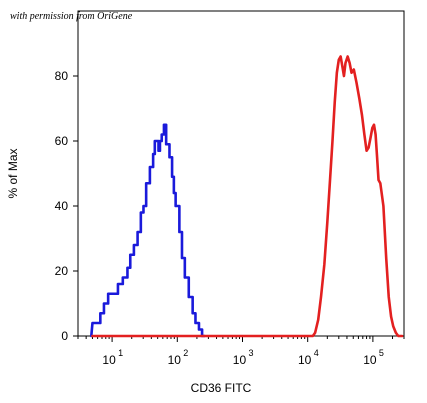  Describe the element at coordinates (62, 206) in the screenshot. I see `y-tick-label-40: 40` at that location.